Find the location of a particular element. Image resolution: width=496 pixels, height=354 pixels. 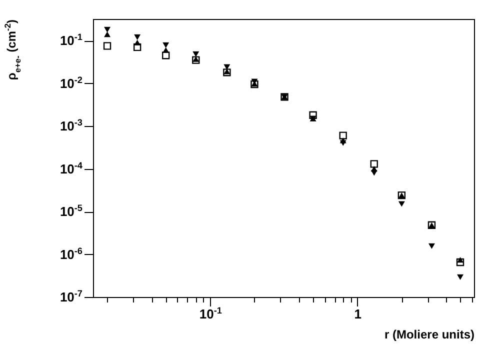

y-tick-label: 10$^{-7}$ is located at coordinates (71, 296).